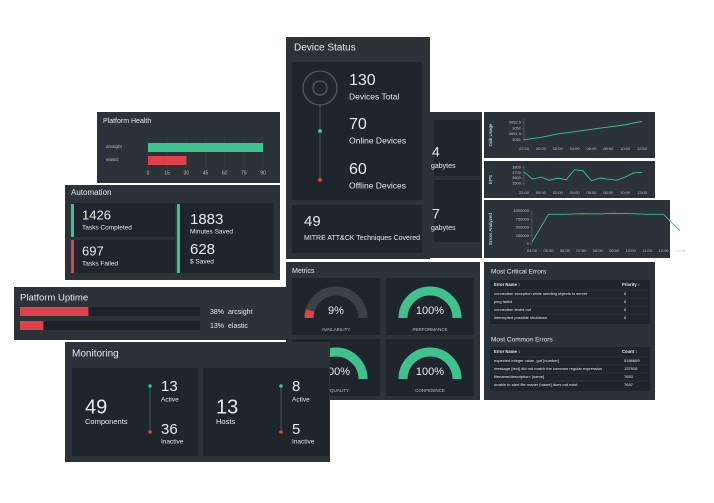 The image size is (714, 503). I want to click on stat-value: 7, so click(436, 214).